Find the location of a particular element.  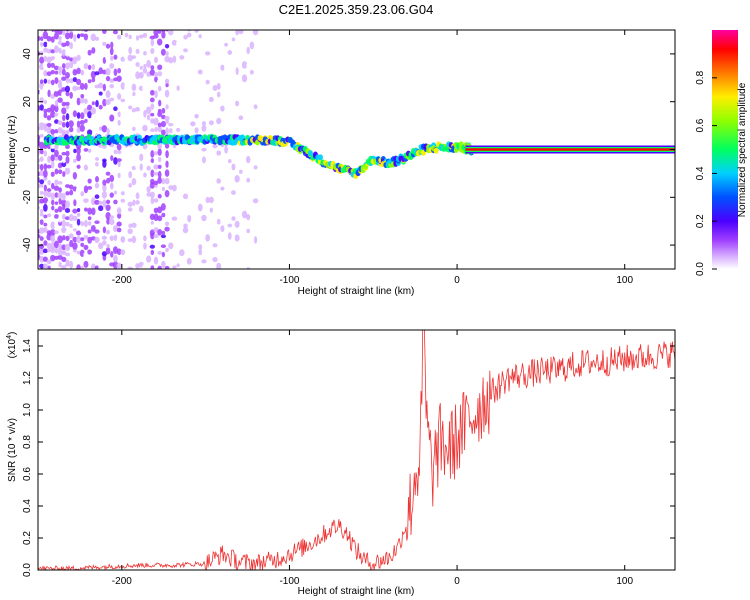

colorbar-label: Normalized spectral amplitude is located at coordinates (742, 149).